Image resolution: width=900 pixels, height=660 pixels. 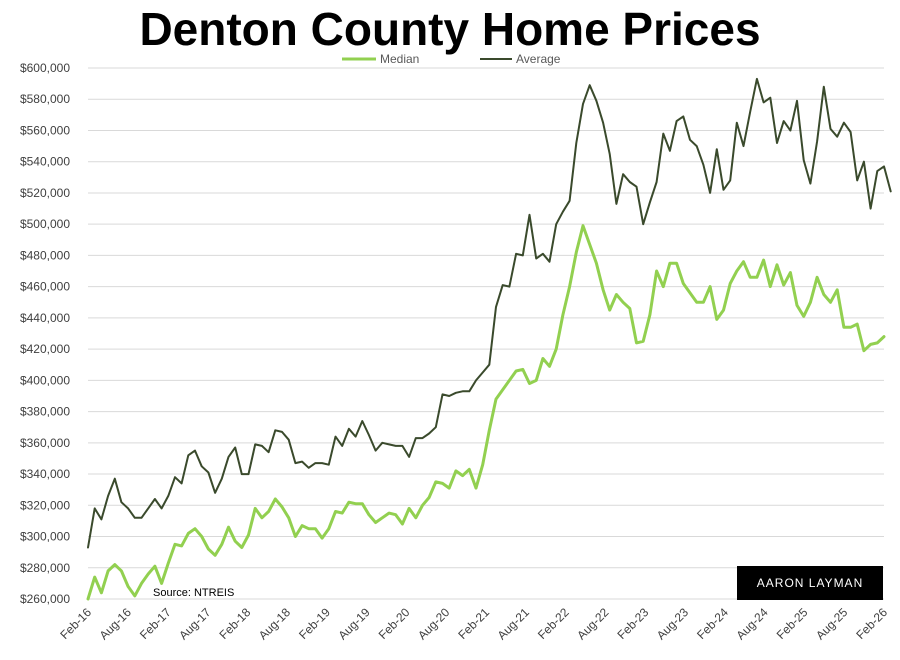 I want to click on x-tick-label: Feb-21, so click(x=473, y=623).